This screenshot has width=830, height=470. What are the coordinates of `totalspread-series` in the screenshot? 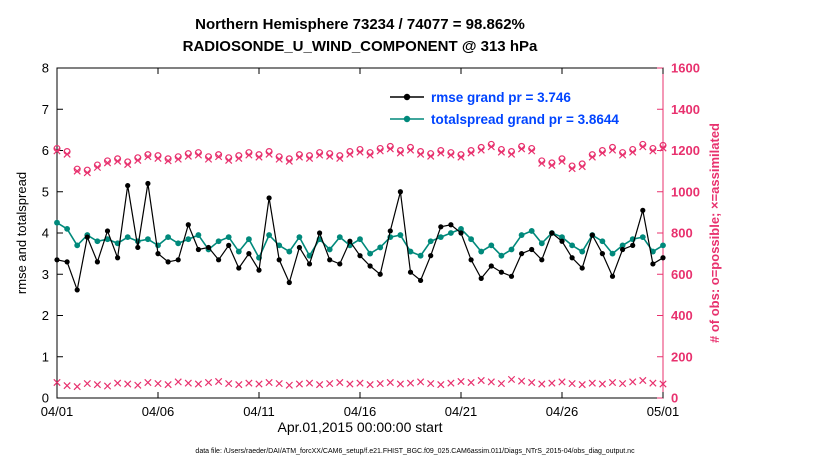 It's located at (360, 240).